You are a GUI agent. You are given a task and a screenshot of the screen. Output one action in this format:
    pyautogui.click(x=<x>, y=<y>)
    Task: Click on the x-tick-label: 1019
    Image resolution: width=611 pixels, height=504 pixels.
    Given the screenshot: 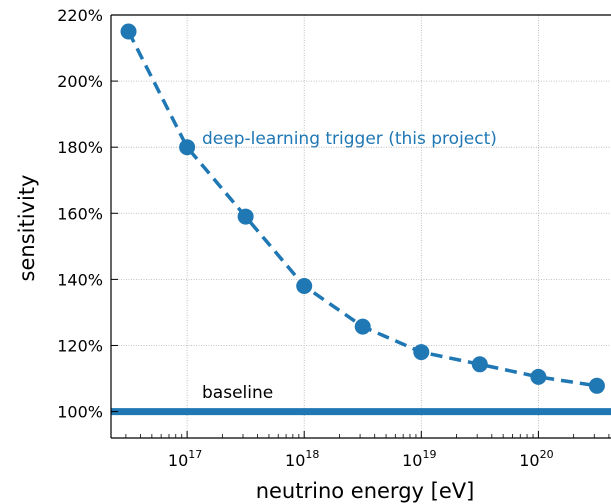 What is the action you would take?
    pyautogui.click(x=419, y=459)
    